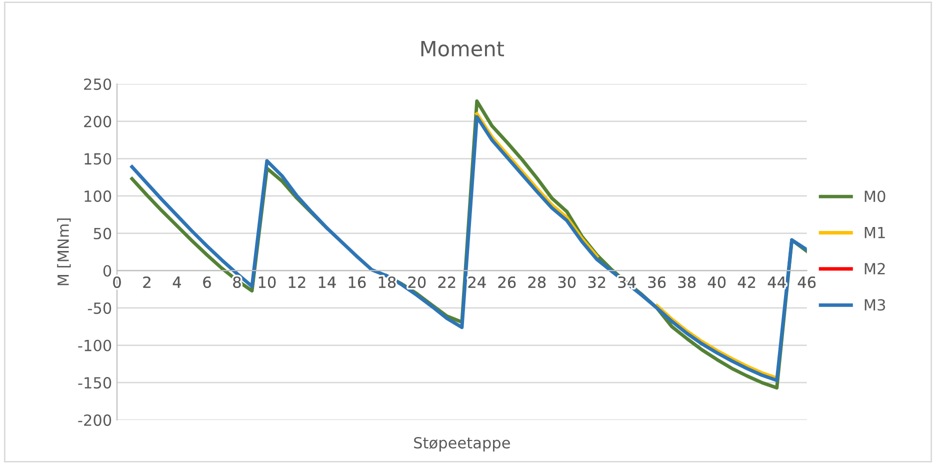  I want to click on x-tick-label: 14, so click(327, 282).